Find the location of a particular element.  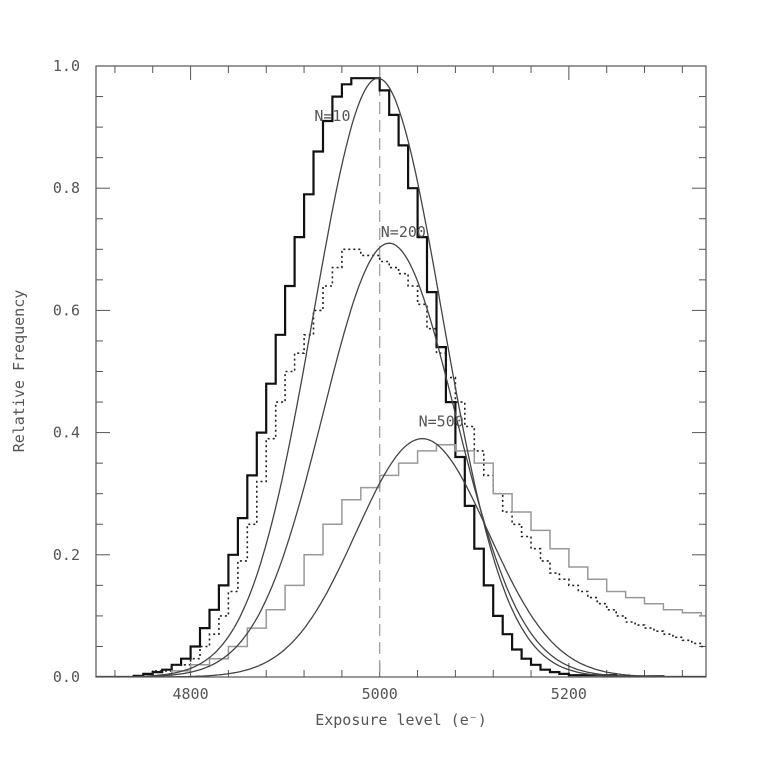

annotation-label: N=500 is located at coordinates (441, 421).